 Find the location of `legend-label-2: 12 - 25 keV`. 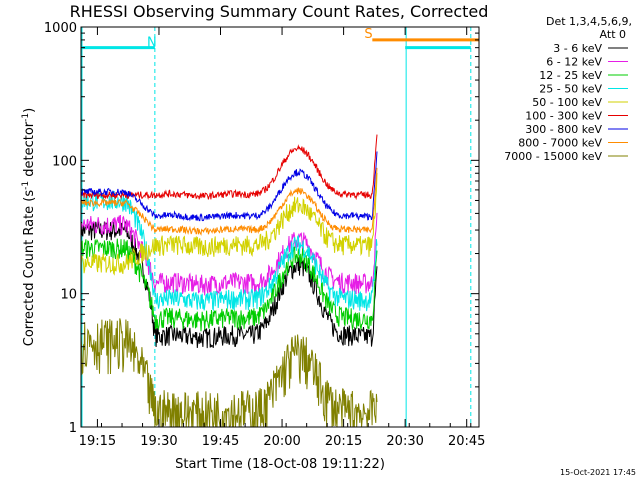

legend-label-2: 12 - 25 keV is located at coordinates (570, 75).